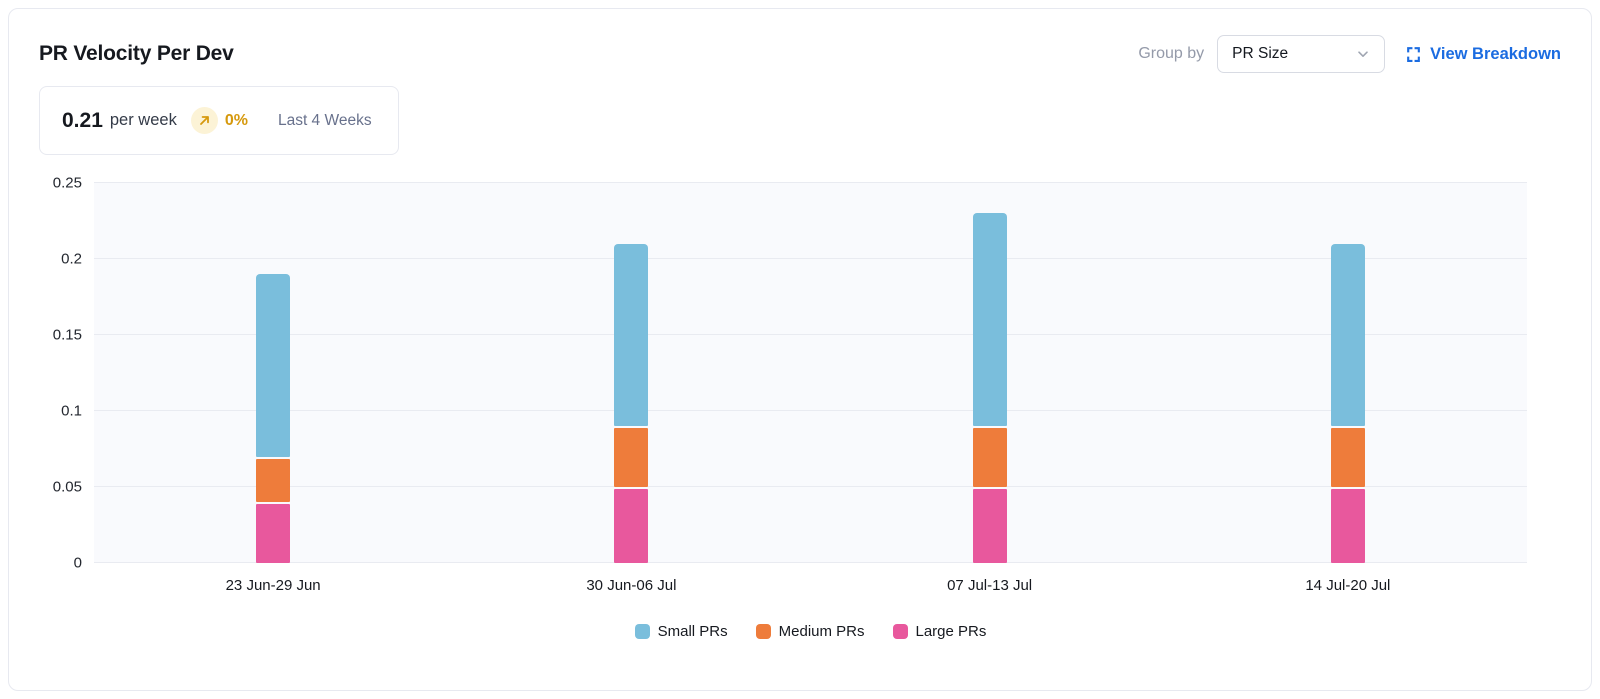 Image resolution: width=1600 pixels, height=699 pixels. What do you see at coordinates (1348, 585) in the screenshot?
I see `x-axis-label: 14 Jul-20 Jul` at bounding box center [1348, 585].